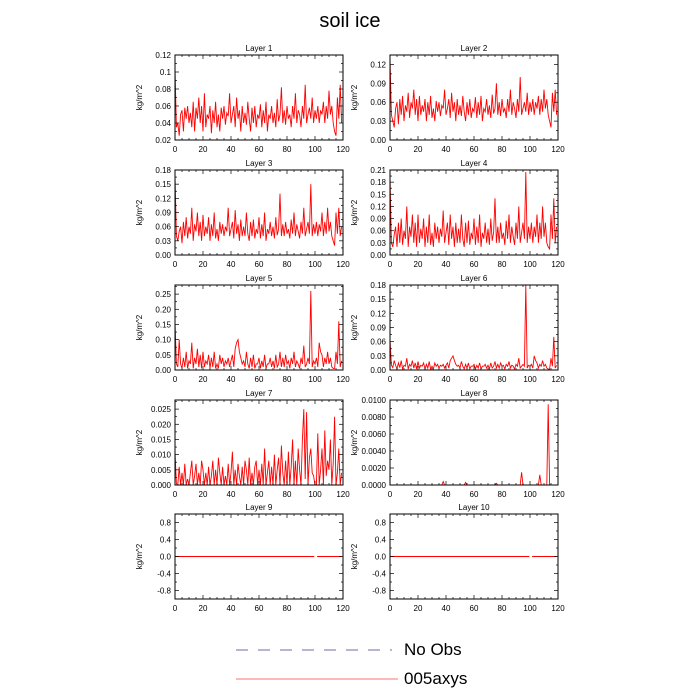 This screenshot has height=700, width=700. Describe the element at coordinates (433, 649) in the screenshot. I see `legend-label-no-obs: No Obs` at that location.